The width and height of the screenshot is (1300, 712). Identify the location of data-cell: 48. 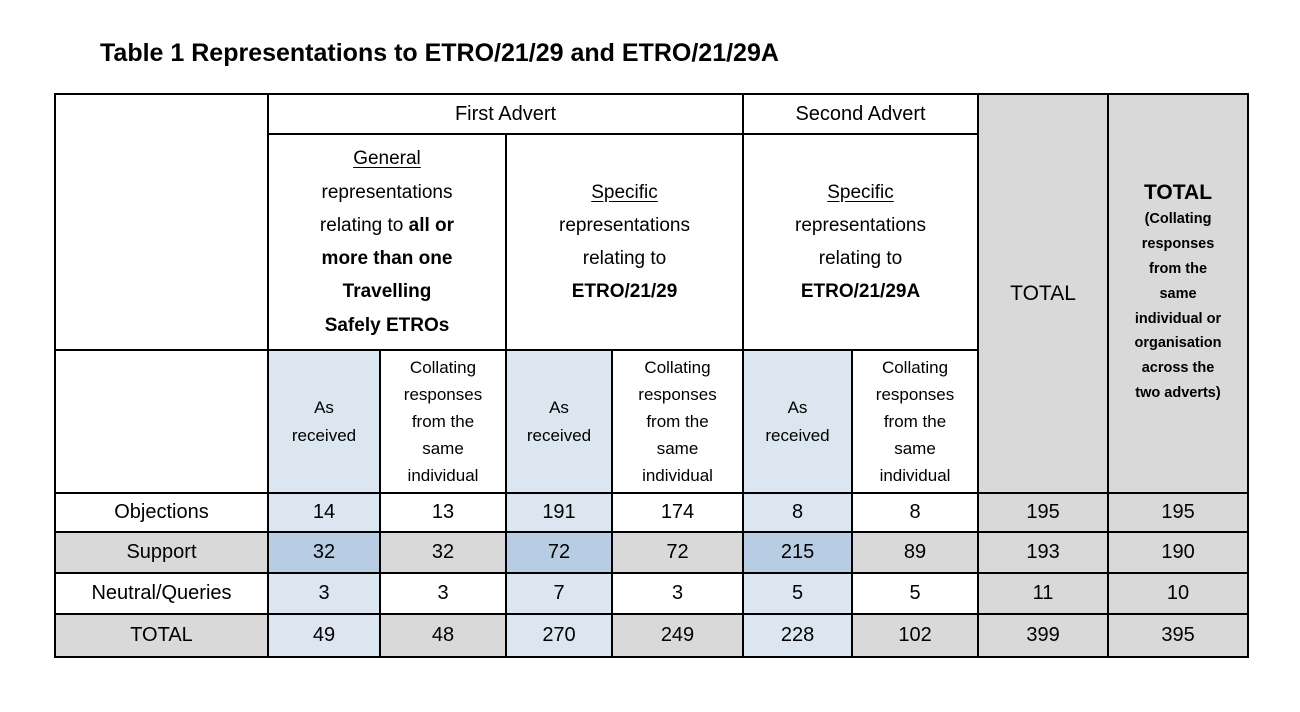
(443, 635).